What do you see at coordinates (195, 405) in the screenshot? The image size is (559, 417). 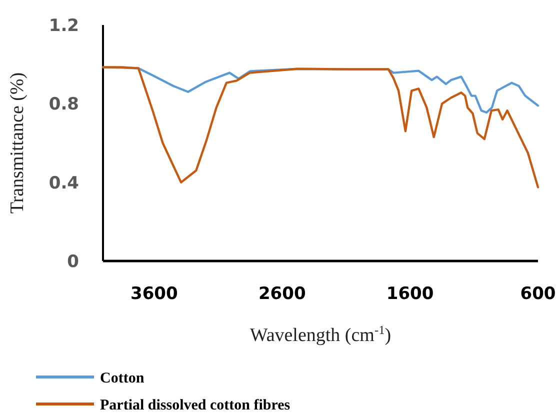 I see `legend-label: Partial dissolved cotton fibres` at bounding box center [195, 405].